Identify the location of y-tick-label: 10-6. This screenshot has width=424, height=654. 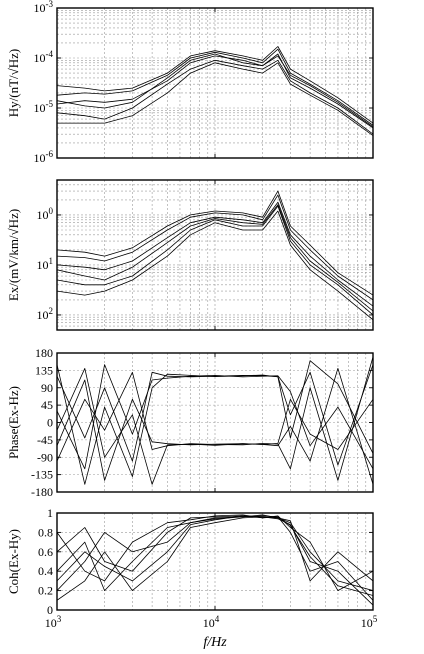
(44, 157).